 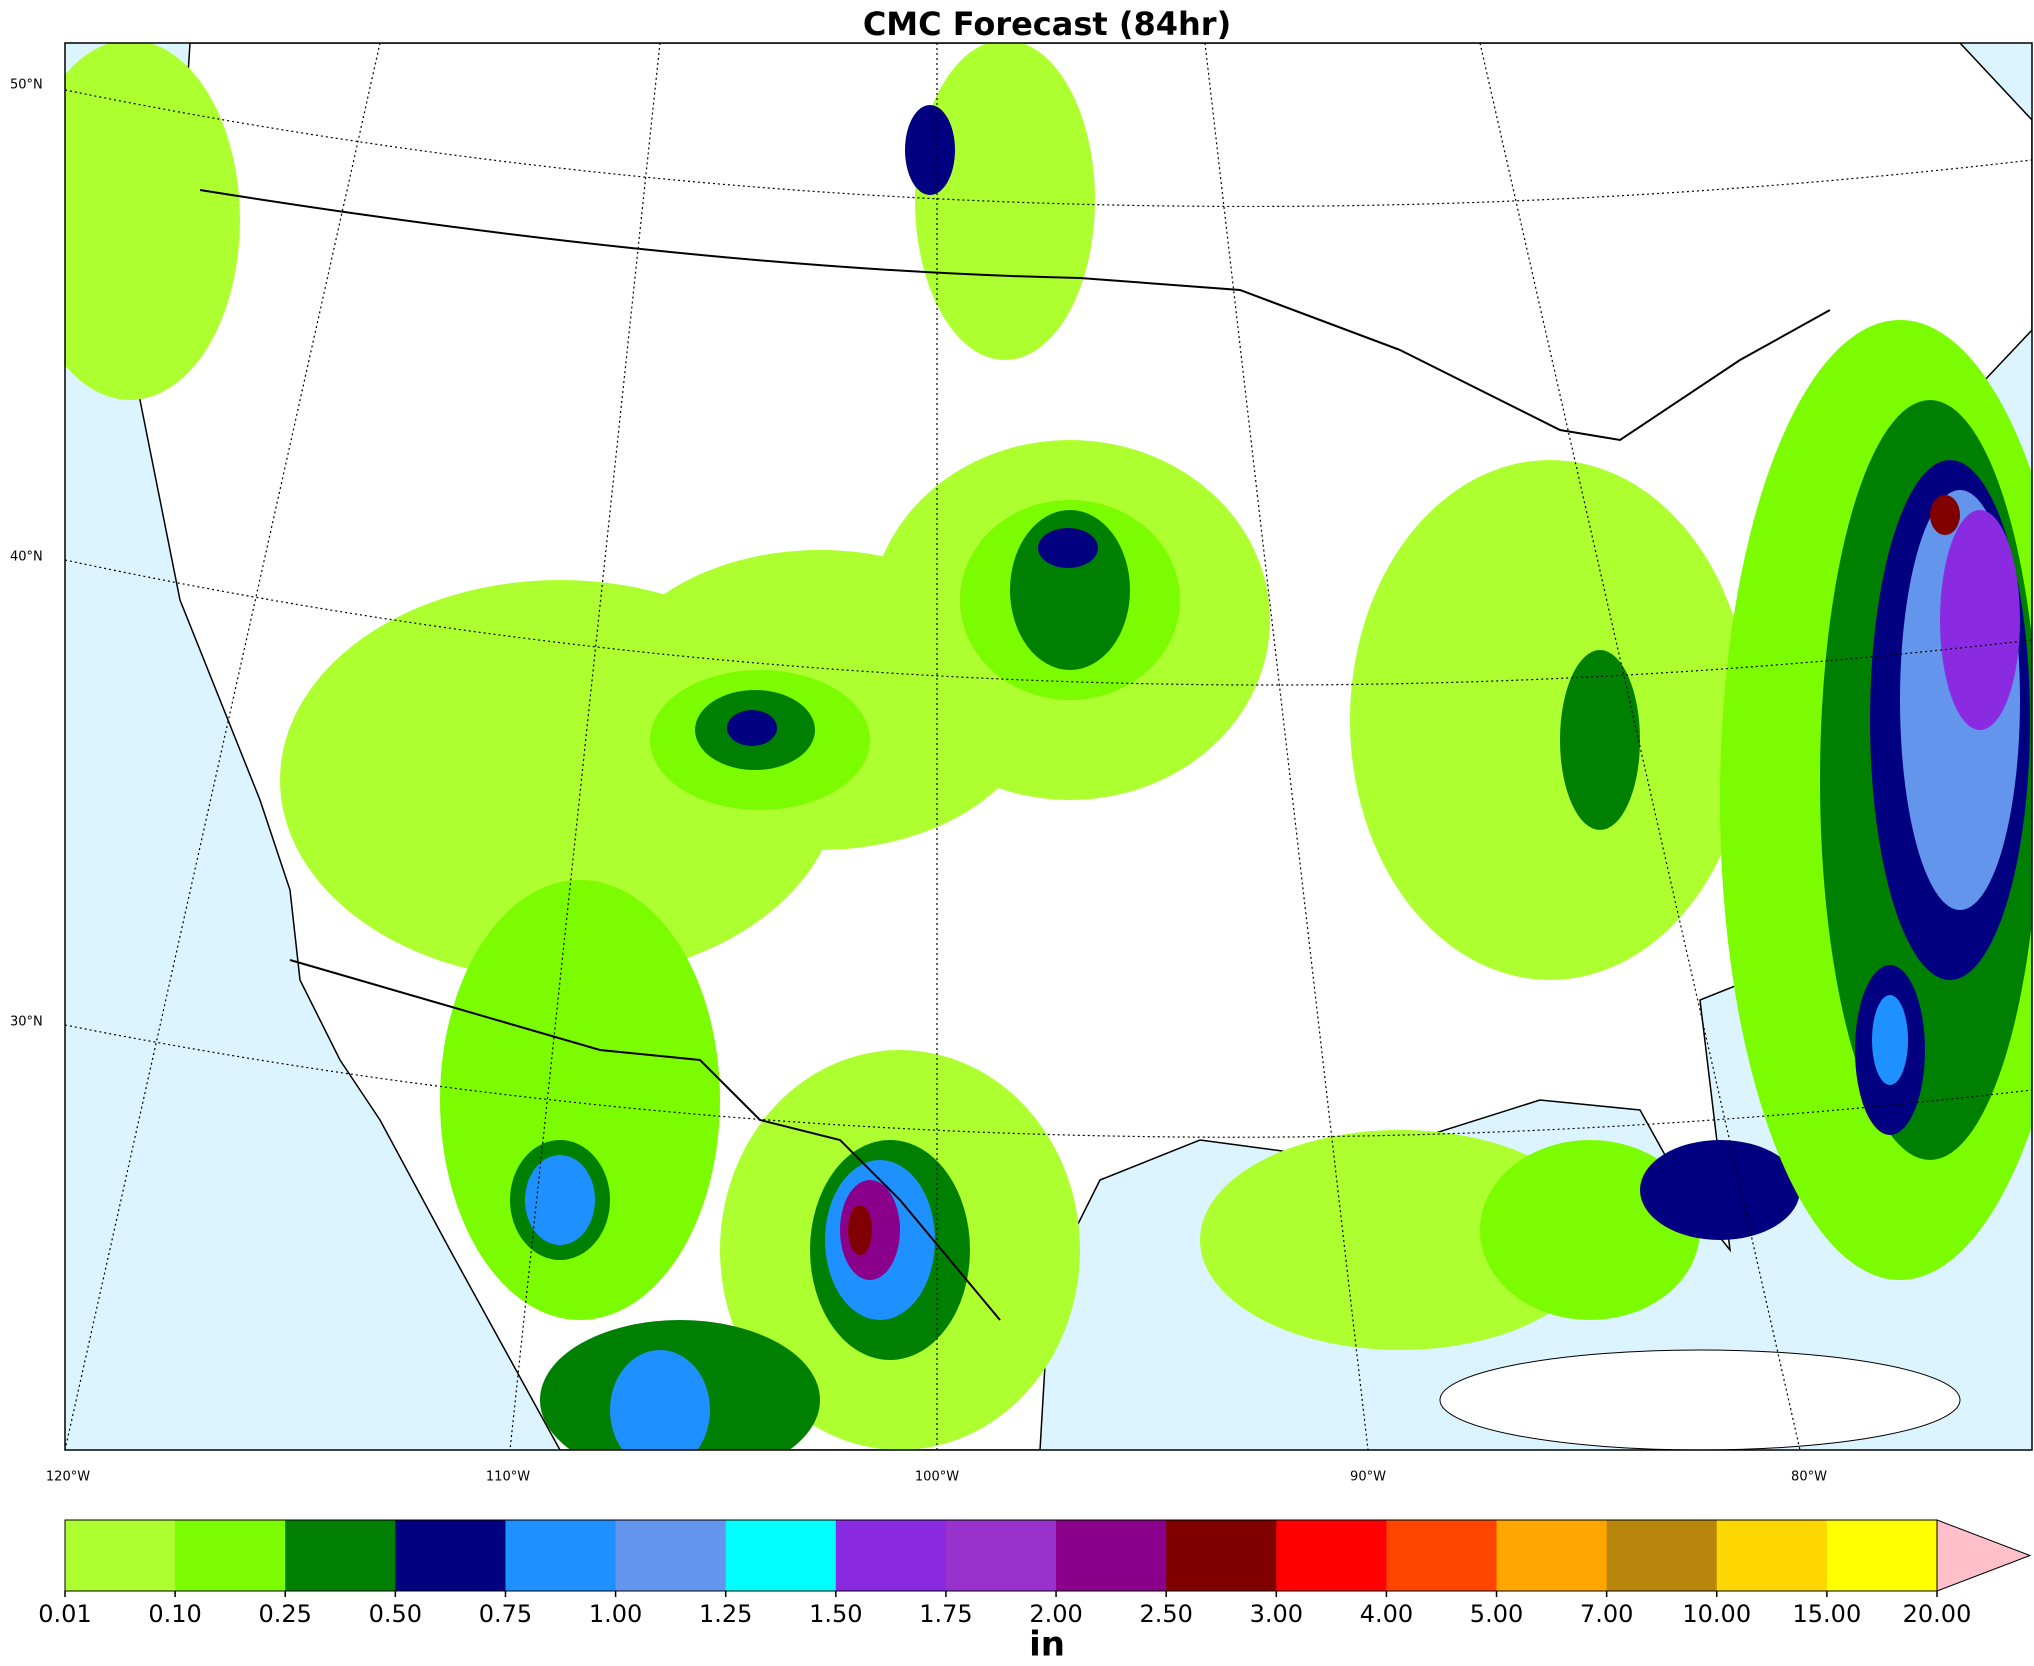 What do you see at coordinates (1700, 1399) in the screenshot?
I see `island` at bounding box center [1700, 1399].